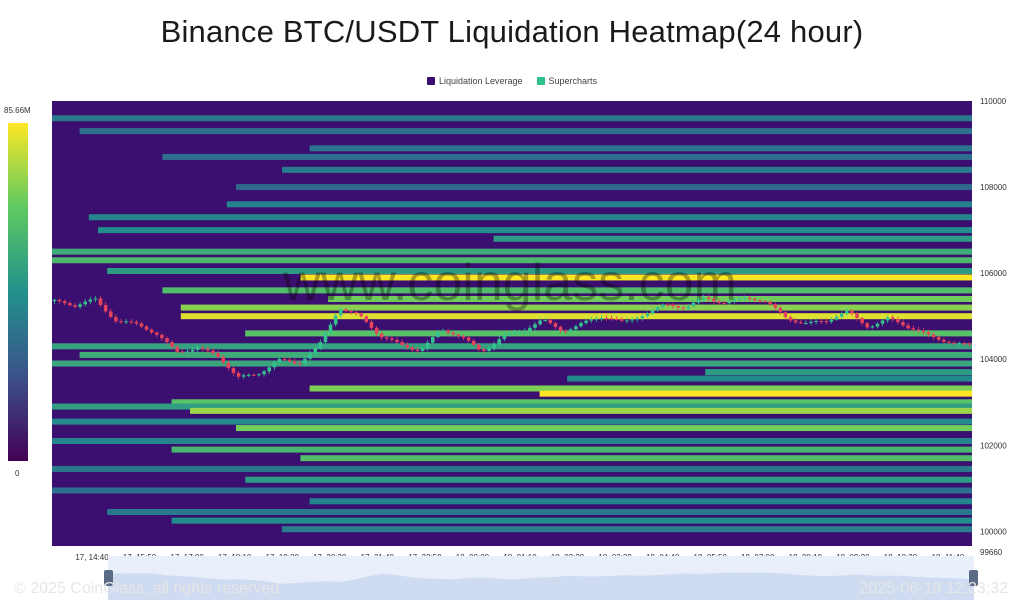 The height and width of the screenshot is (605, 1024). I want to click on legend-item-liquidation-leverage: Liquidation Leverage, so click(474, 81).